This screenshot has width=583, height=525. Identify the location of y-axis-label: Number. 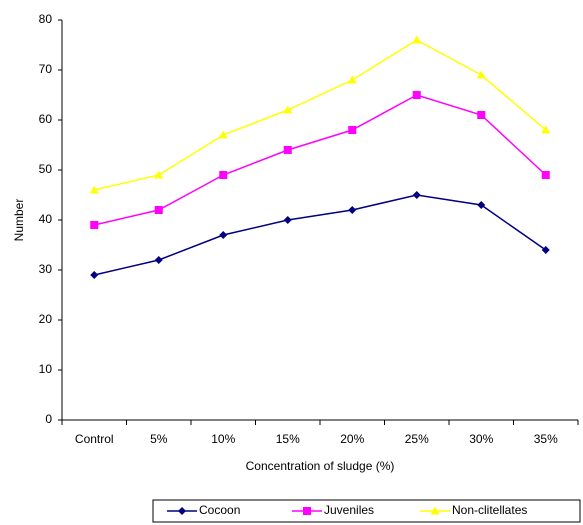
(19, 220).